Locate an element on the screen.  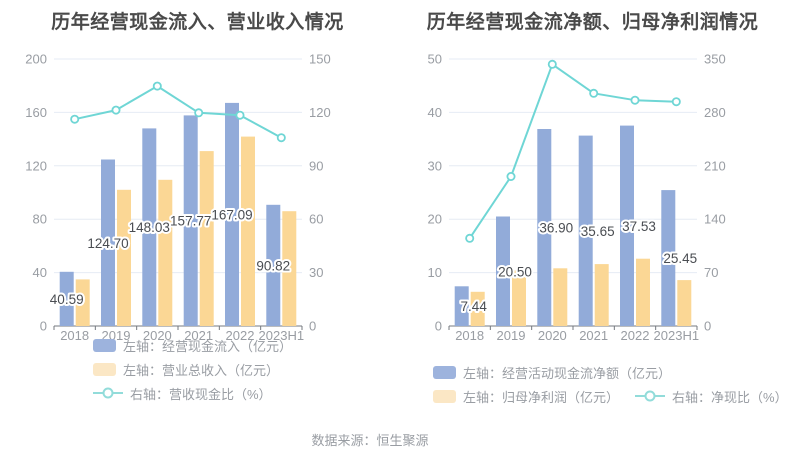
legend-item-bar: 左轴：营业总收入（亿元） is located at coordinates (186, 369).